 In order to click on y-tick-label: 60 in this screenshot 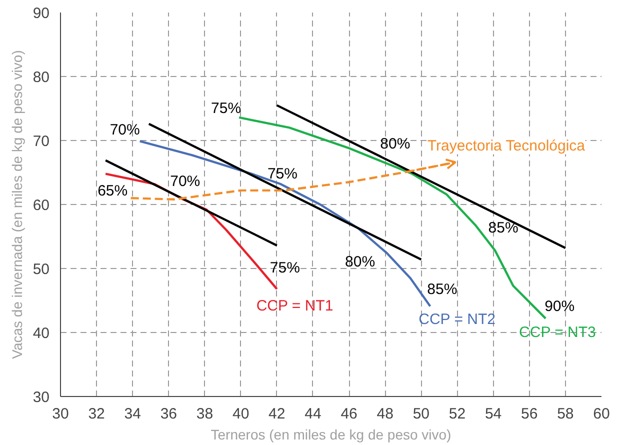, I will do `click(41, 205)`.